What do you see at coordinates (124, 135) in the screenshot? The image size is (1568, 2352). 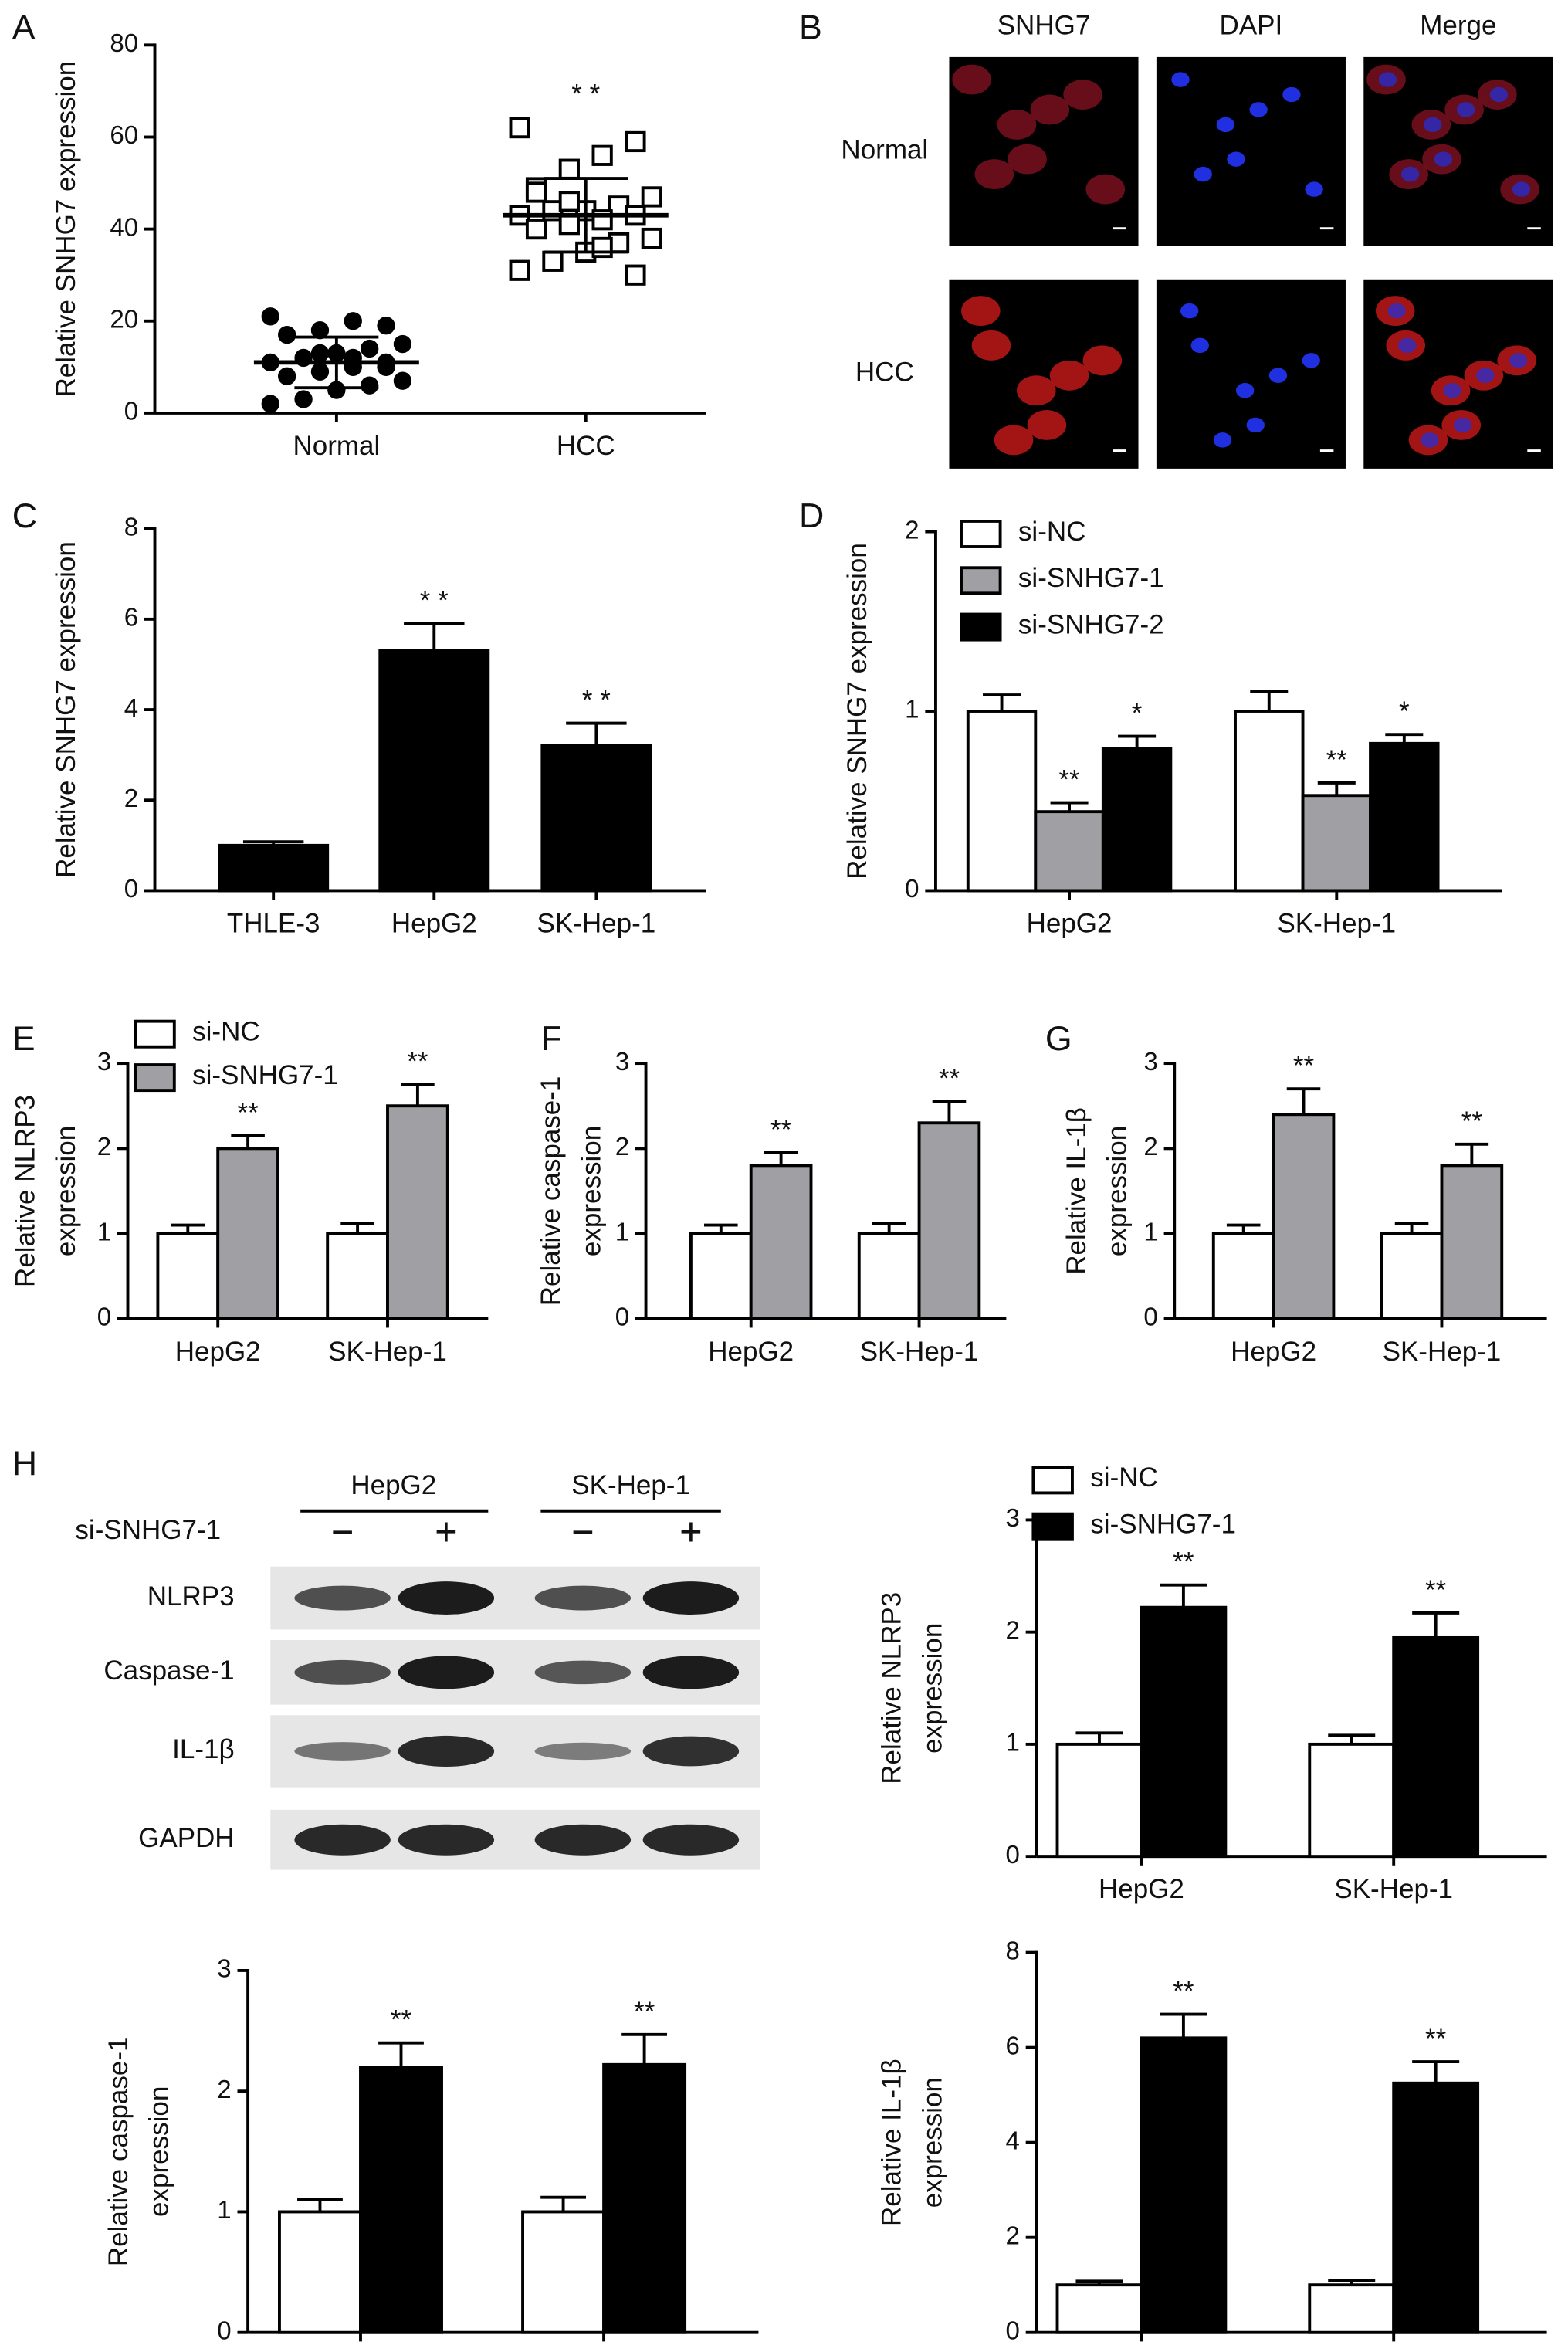 I see `y-tick-label: 60` at bounding box center [124, 135].